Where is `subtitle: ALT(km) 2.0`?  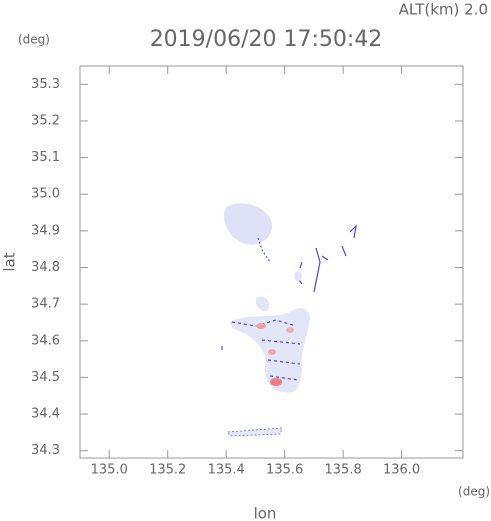
subtitle: ALT(km) 2.0 is located at coordinates (443, 10).